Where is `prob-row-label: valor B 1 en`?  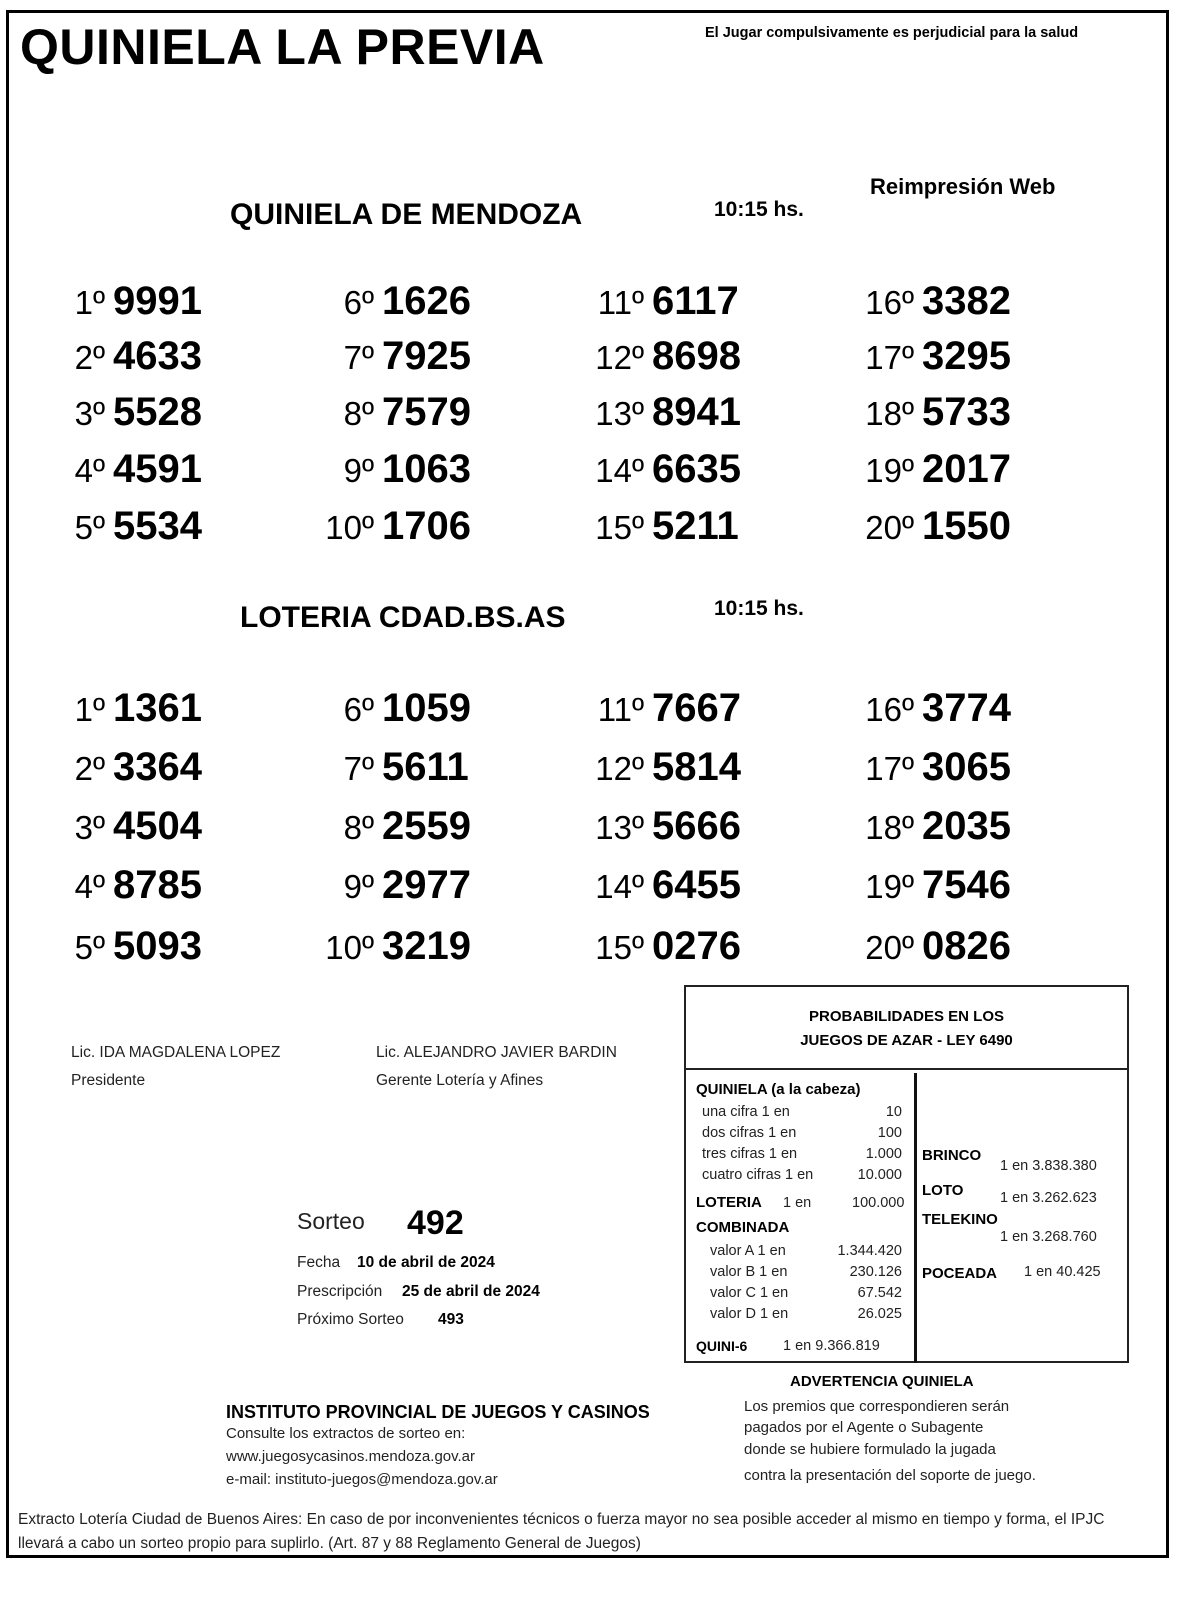
prob-row-label: valor B 1 en is located at coordinates (749, 1272).